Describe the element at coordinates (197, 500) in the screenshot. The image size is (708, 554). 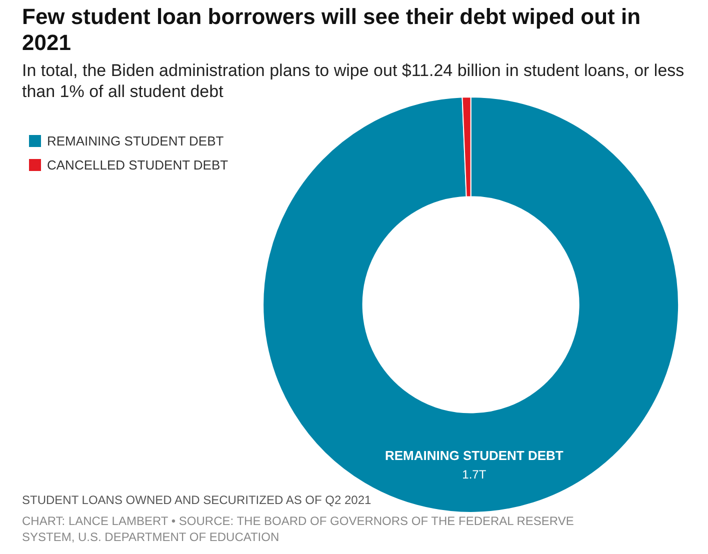
I see `text: STUDENT LOANS OWNED AND SECURITIZED AS OF Q2 2021` at that location.